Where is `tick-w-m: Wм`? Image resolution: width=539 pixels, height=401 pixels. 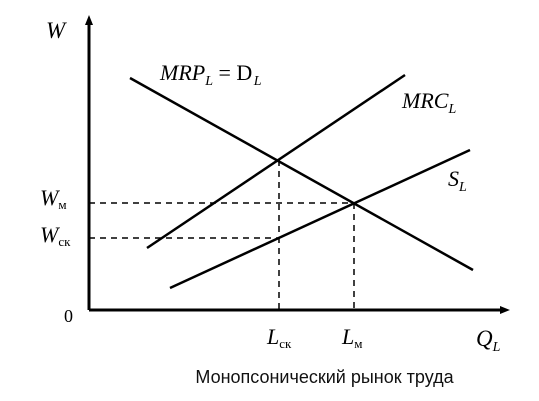 tick-w-m: Wм is located at coordinates (53, 198).